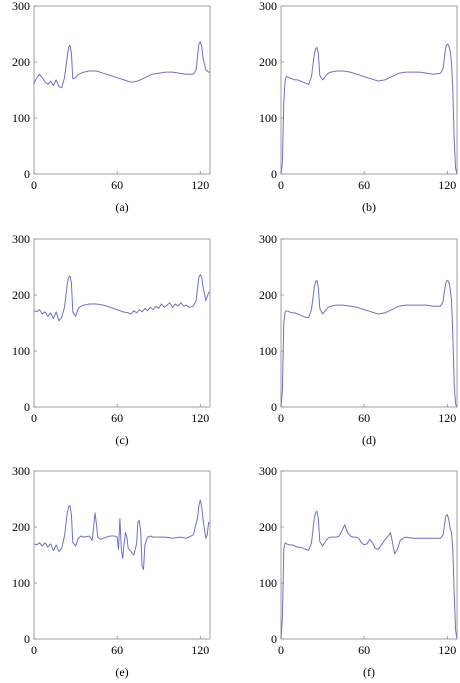 This screenshot has width=460, height=683. What do you see at coordinates (369, 672) in the screenshot?
I see `panel-caption: (f)` at bounding box center [369, 672].